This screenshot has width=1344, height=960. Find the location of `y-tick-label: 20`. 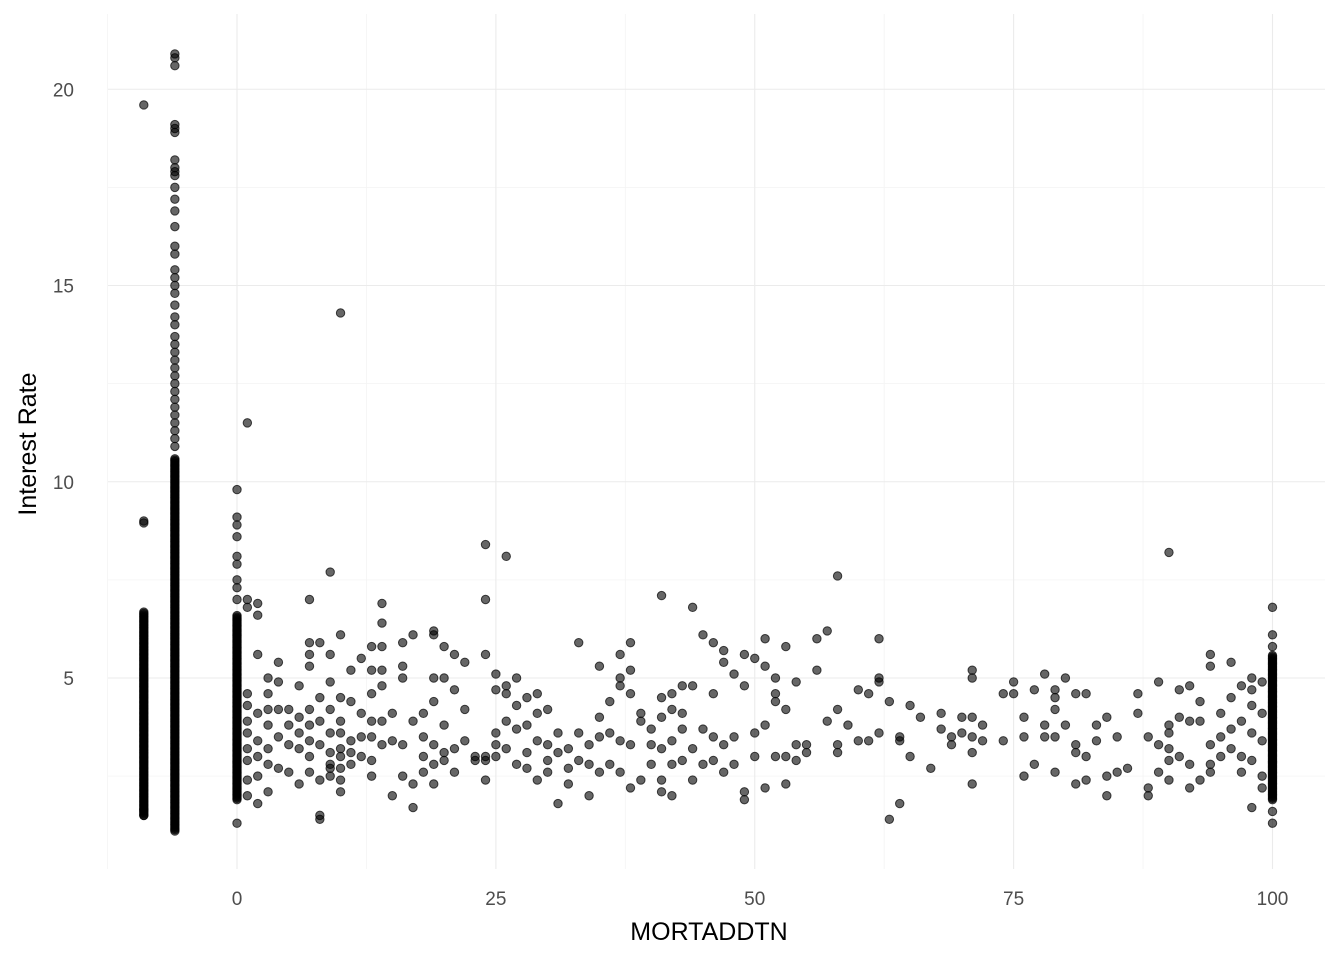

y-tick-label: 20 is located at coordinates (63, 90).